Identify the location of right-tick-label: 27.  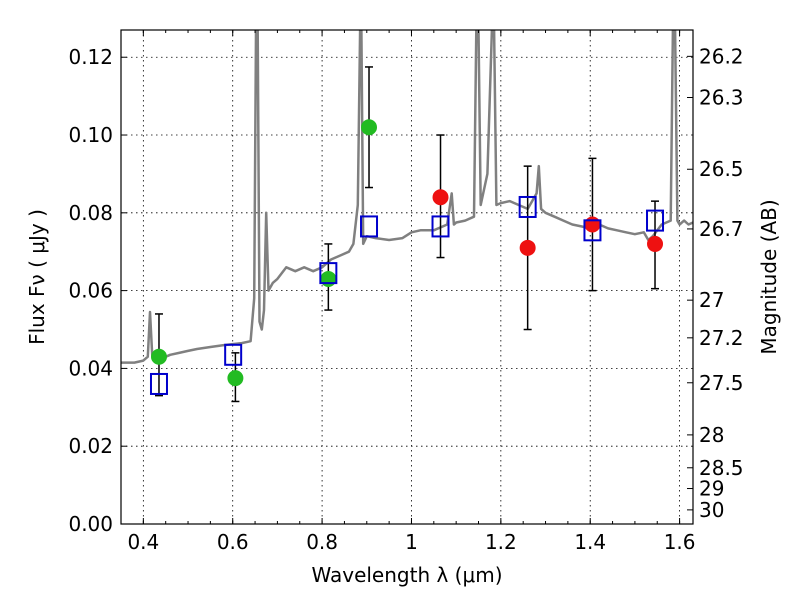
(711, 300).